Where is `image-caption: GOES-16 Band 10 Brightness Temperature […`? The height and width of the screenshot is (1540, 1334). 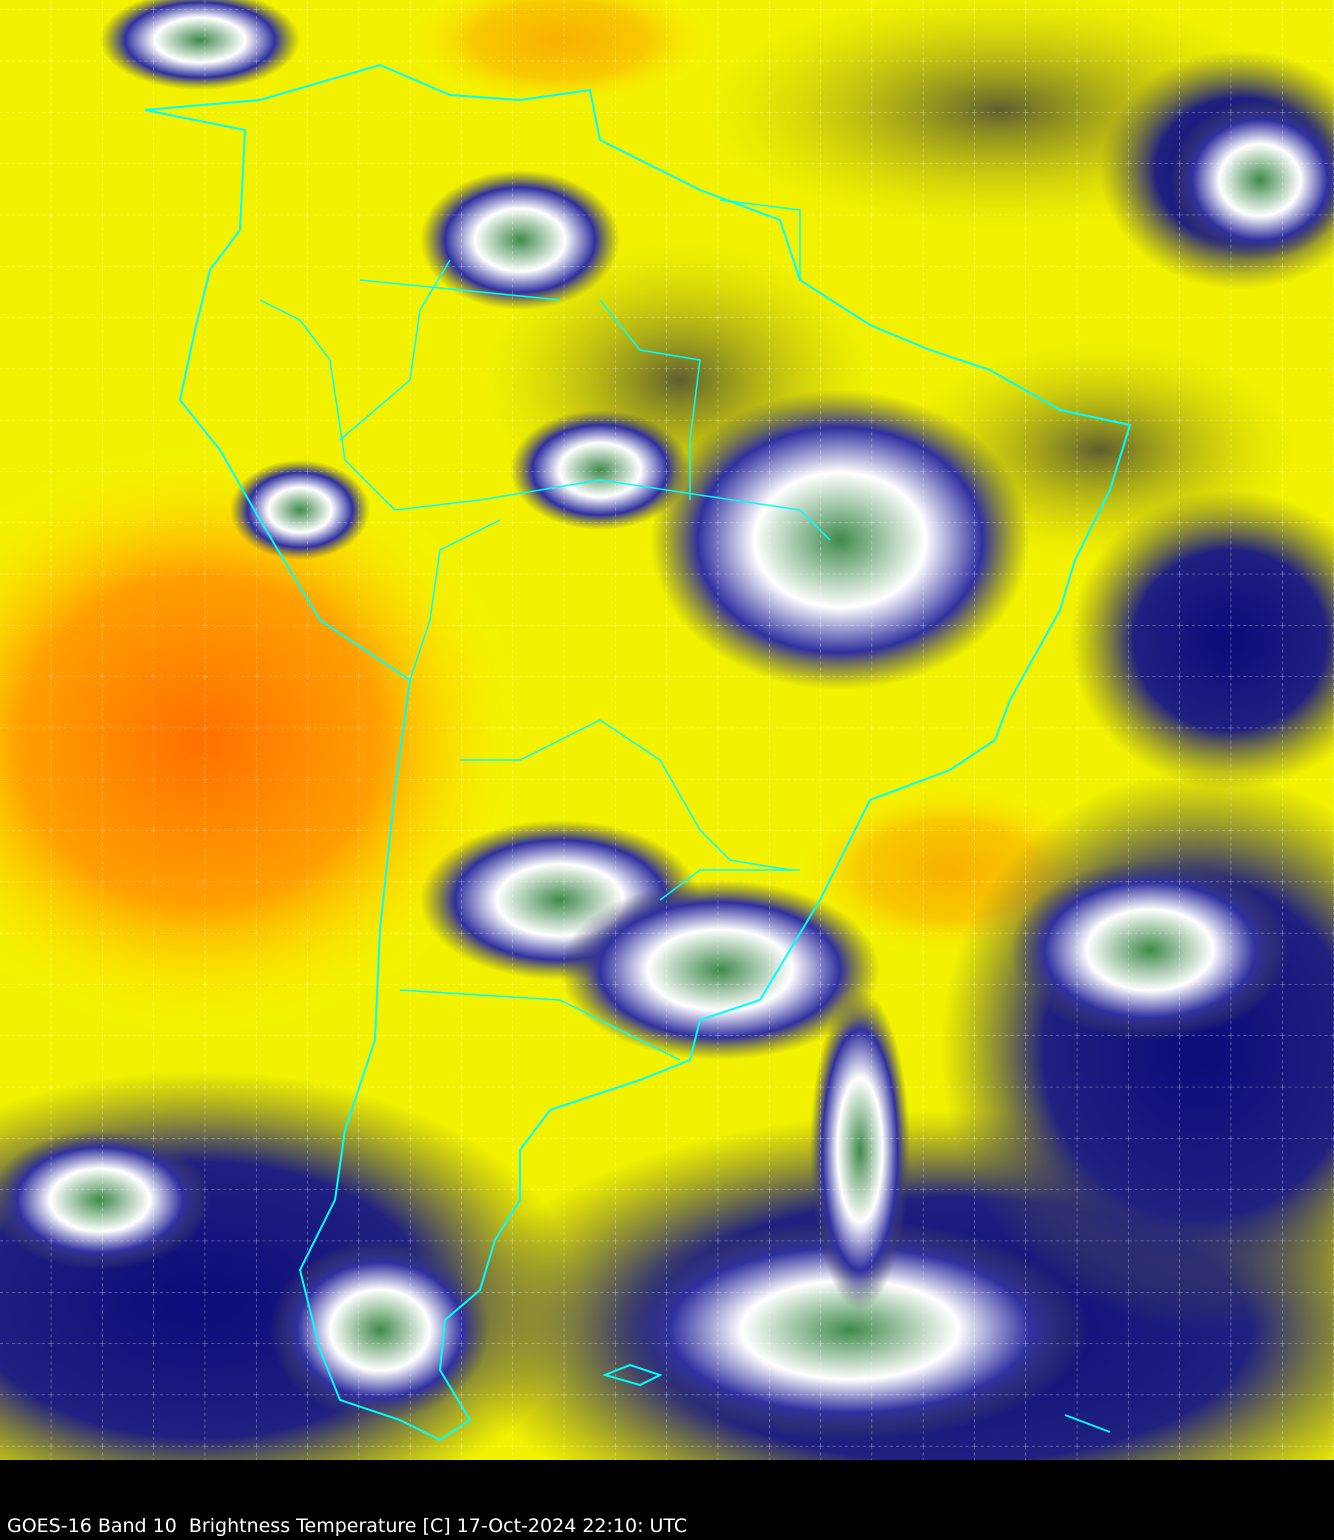 image-caption: GOES-16 Band 10 Brightness Temperature [… is located at coordinates (347, 1526).